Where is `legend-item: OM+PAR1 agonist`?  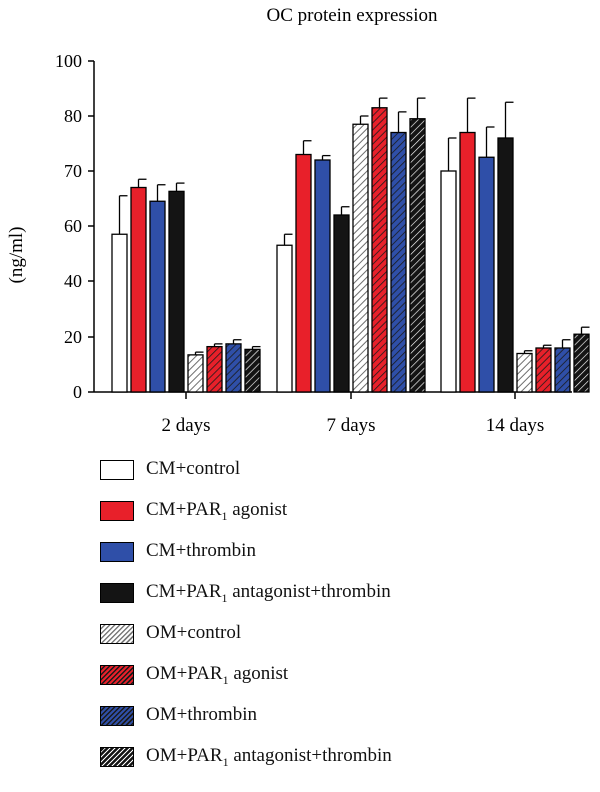 legend-item: OM+PAR1 agonist is located at coordinates (310, 676).